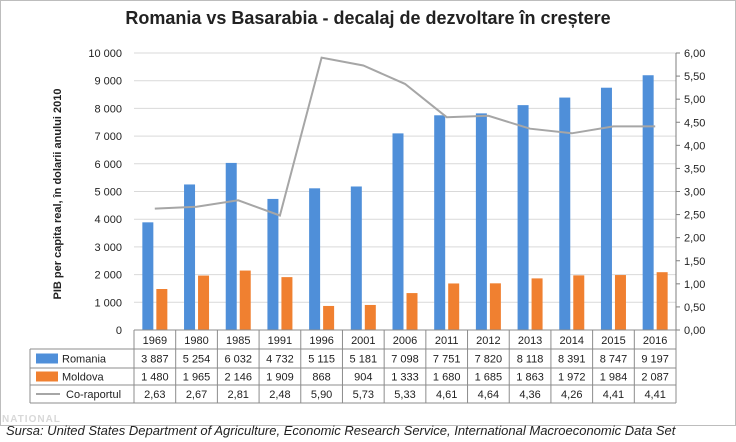 This screenshot has height=442, width=736. Describe the element at coordinates (579, 302) in the screenshot. I see `bar-moldova-2014` at that location.